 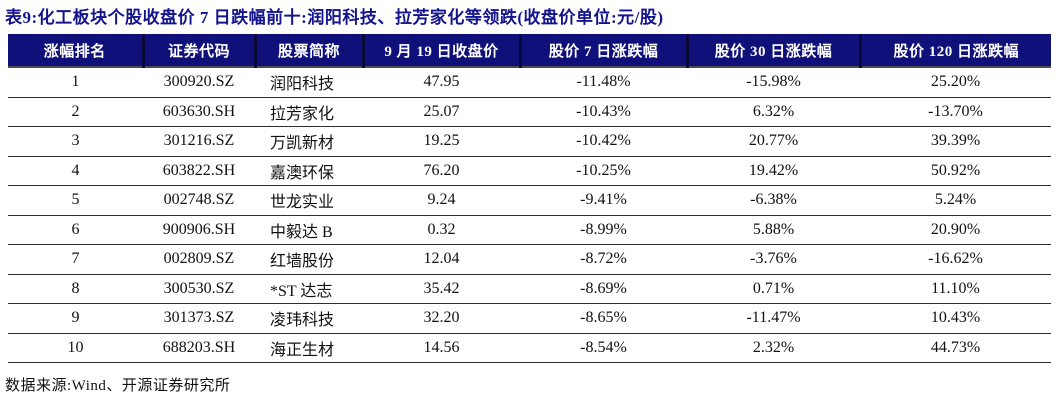 I want to click on close-price-cell: 12.04, so click(x=441, y=259).